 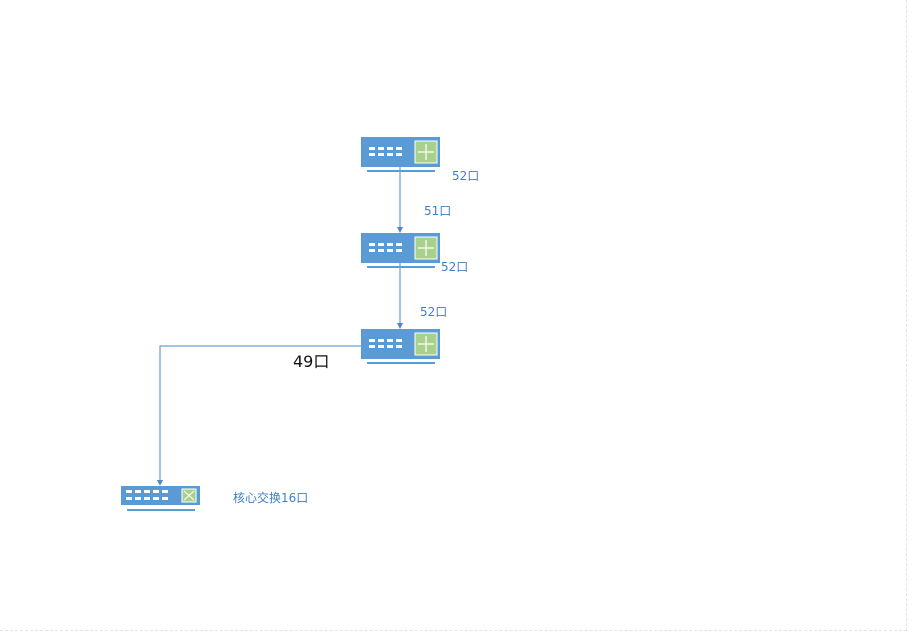 What do you see at coordinates (259, 415) in the screenshot?
I see `link-s3-core` at bounding box center [259, 415].